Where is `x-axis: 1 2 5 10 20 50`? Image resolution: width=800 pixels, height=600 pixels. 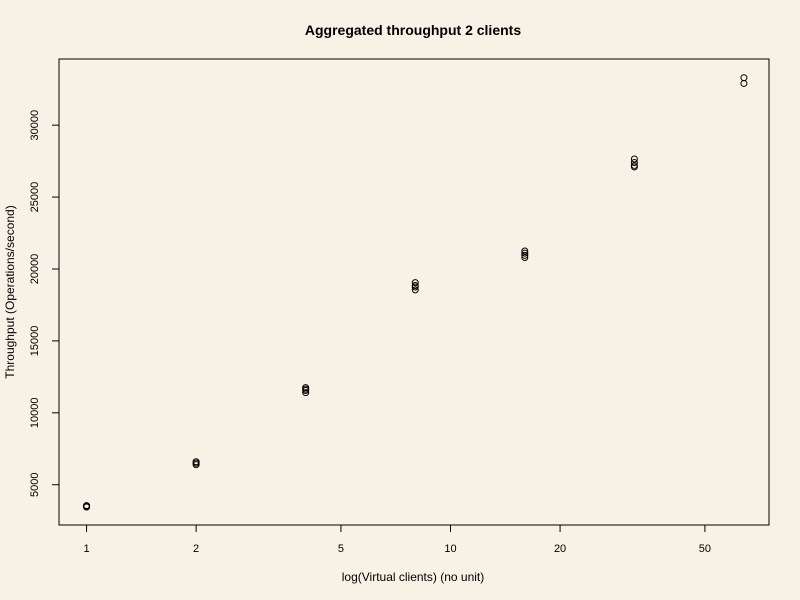
x-axis: 1 2 5 10 20 50 is located at coordinates (397, 539).